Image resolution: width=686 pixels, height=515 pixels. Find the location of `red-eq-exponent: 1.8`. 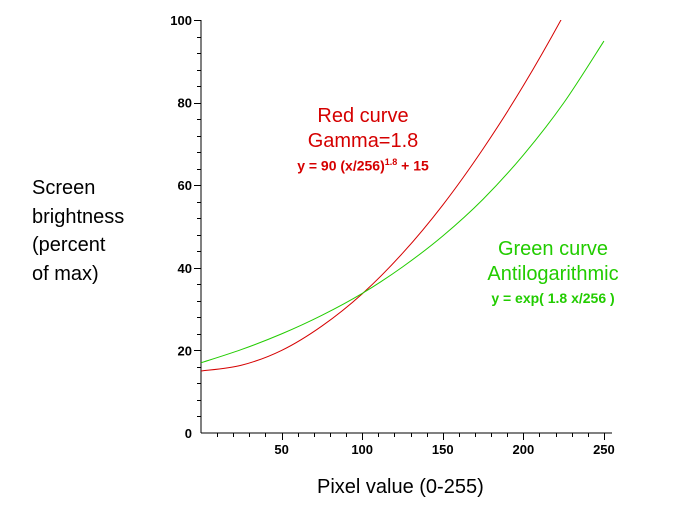

red-eq-exponent: 1.8 is located at coordinates (391, 162).